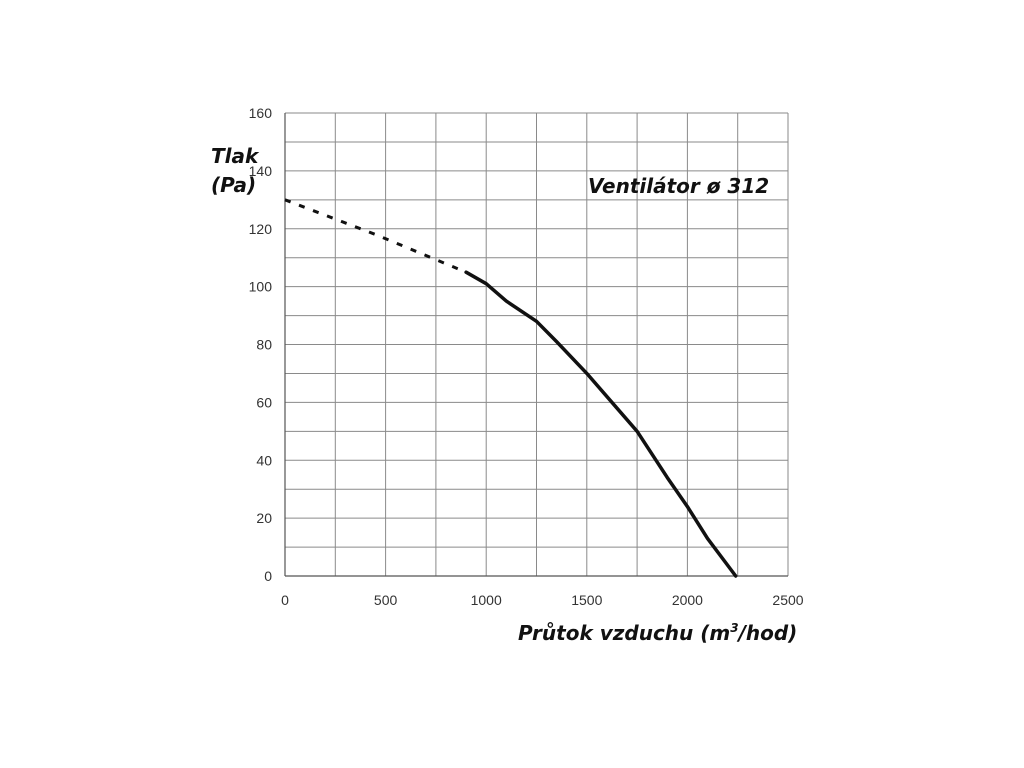 The width and height of the screenshot is (1024, 768). What do you see at coordinates (264, 460) in the screenshot?
I see `y-tick-label: 40` at bounding box center [264, 460].